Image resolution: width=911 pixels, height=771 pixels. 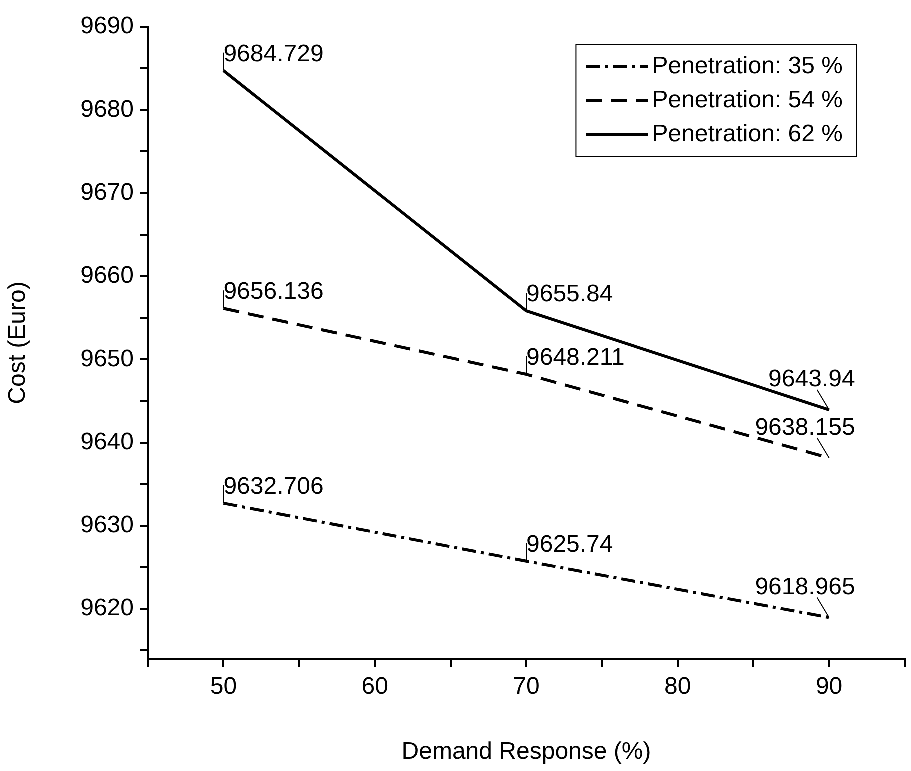 I want to click on x-axis-title: Demand Response (%), so click(x=527, y=752).